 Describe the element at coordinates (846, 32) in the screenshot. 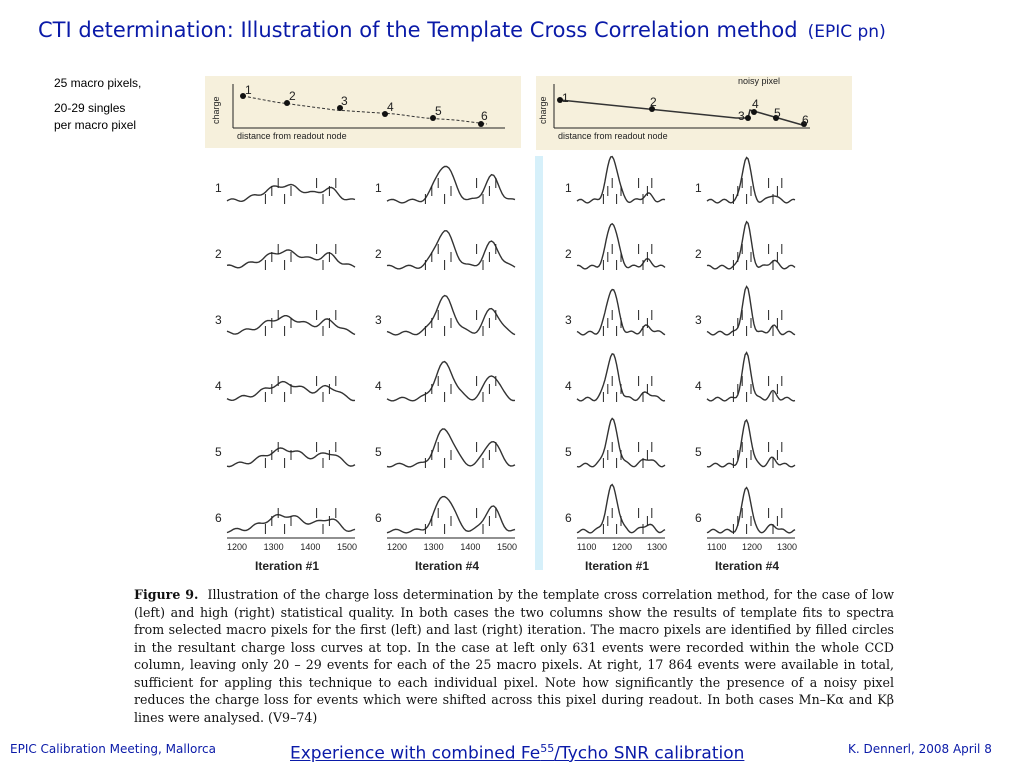

I see `title-subtitle: (EPIC pn)` at that location.